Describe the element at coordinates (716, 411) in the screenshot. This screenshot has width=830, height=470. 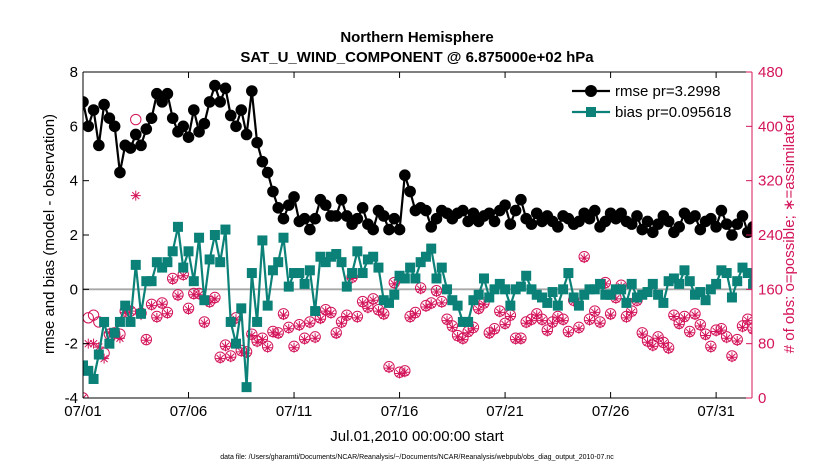
I see `x-tick-label: 07/31` at that location.